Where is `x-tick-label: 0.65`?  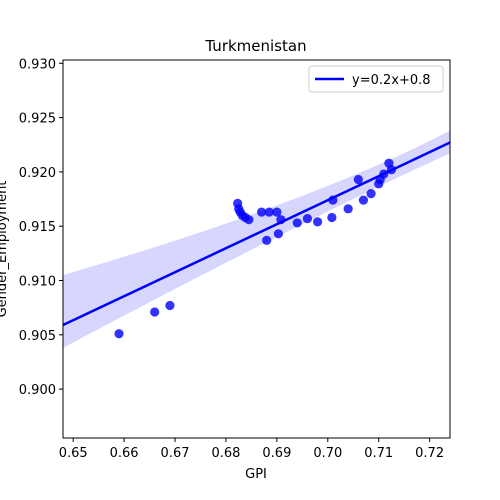 x-tick-label: 0.65 is located at coordinates (73, 453).